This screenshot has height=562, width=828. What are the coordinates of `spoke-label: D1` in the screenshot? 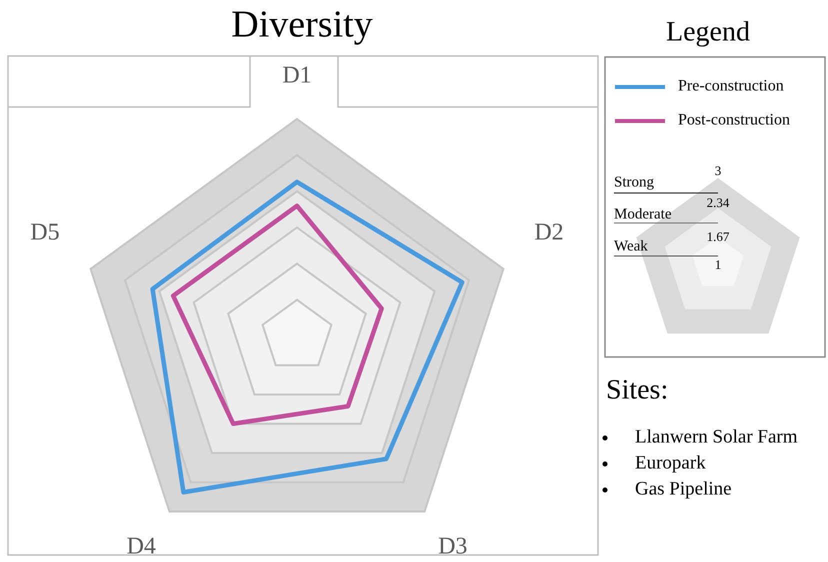 It's located at (297, 75).